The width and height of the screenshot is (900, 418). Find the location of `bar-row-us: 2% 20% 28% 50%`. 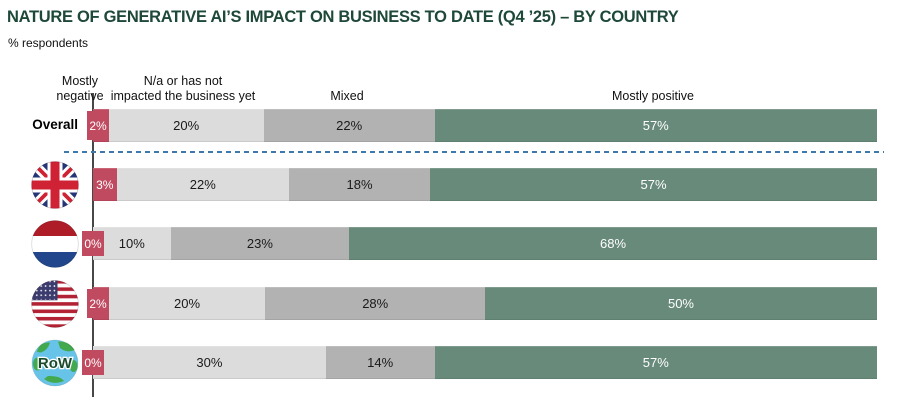

bar-row-us: 2% 20% 28% 50% is located at coordinates (482, 303).